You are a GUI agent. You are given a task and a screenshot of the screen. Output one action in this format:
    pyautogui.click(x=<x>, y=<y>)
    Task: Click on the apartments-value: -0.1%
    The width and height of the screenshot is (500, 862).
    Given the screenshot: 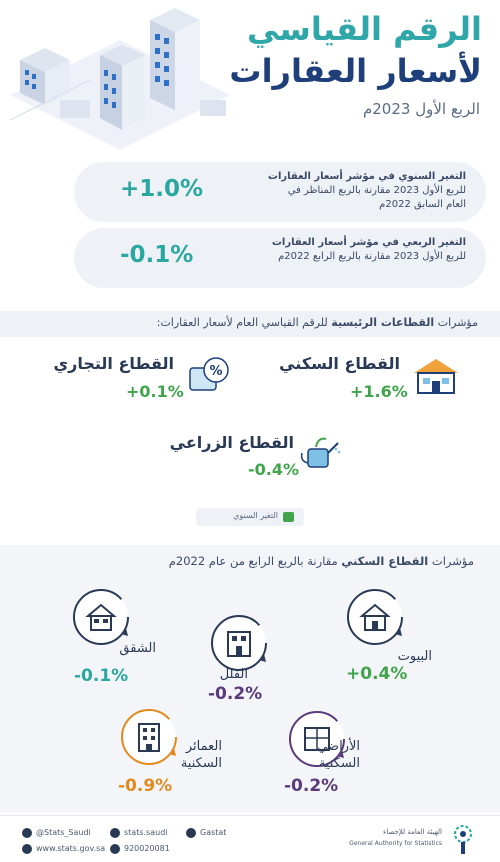 What is the action you would take?
    pyautogui.click(x=101, y=676)
    